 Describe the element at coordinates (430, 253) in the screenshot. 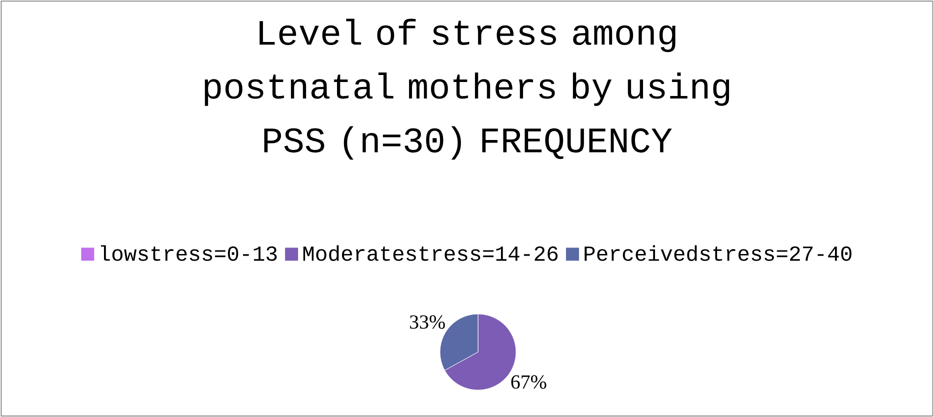

I see `legend-label: Moderatestress=14-26` at that location.